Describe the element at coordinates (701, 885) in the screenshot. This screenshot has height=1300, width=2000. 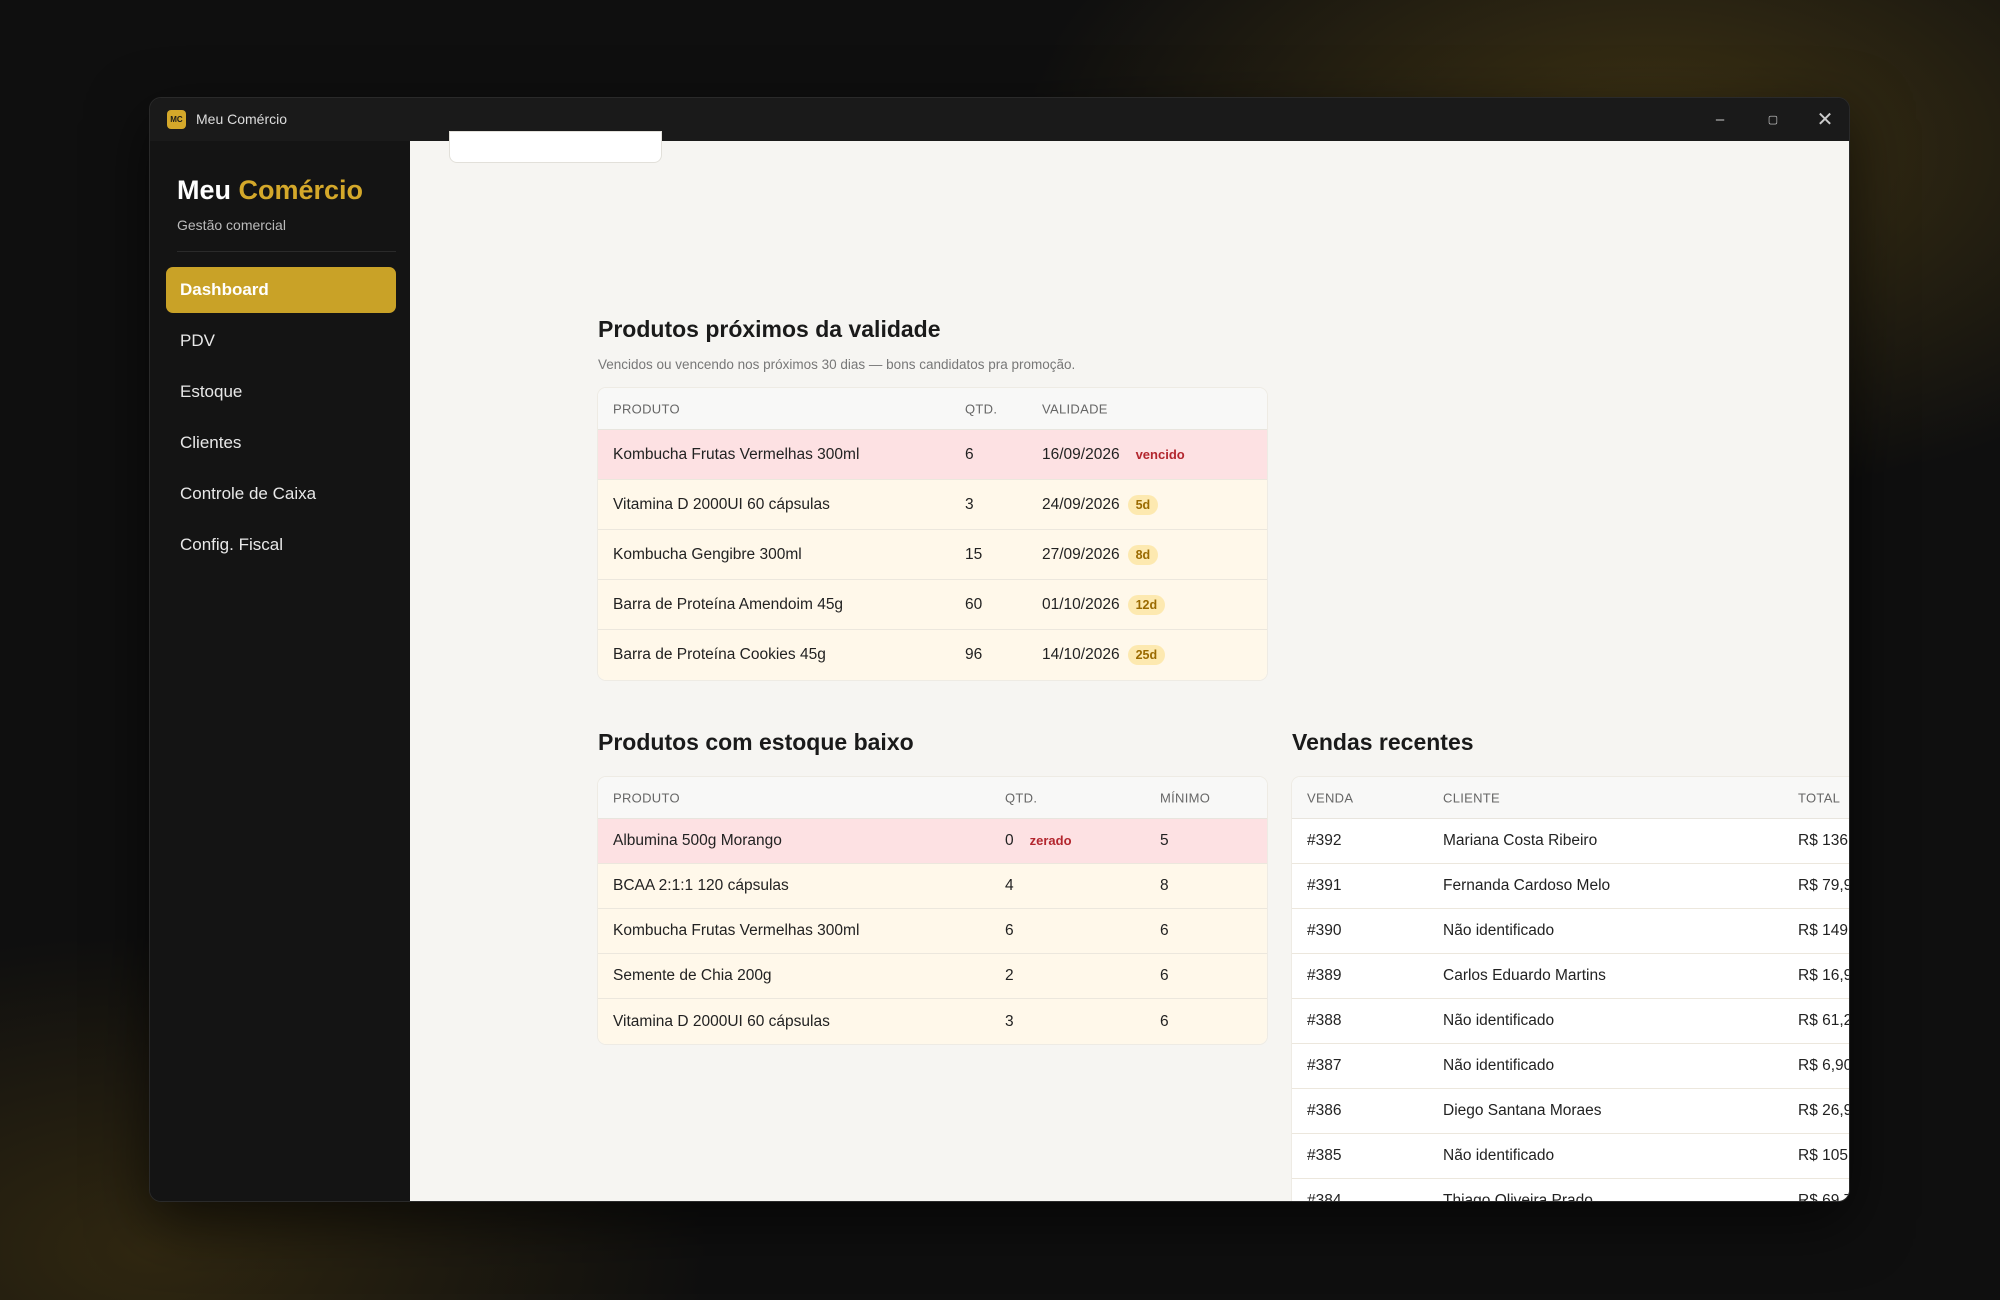
I see `product-name: BCAA 2:1:1 120 cápsulas` at that location.